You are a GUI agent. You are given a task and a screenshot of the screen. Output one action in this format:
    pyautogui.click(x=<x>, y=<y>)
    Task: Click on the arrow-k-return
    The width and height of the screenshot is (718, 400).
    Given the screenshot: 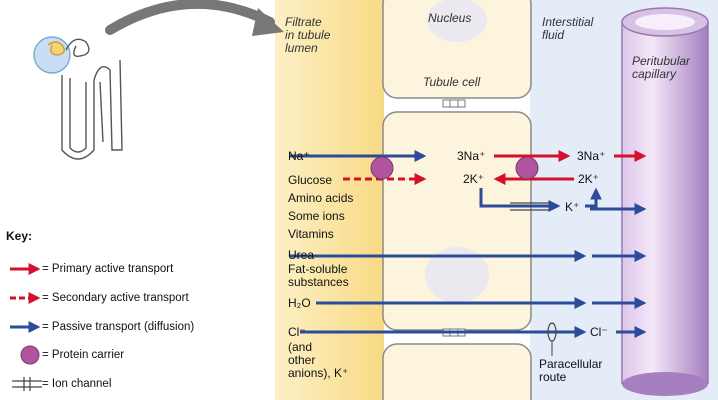 What is the action you would take?
    pyautogui.click(x=593, y=197)
    